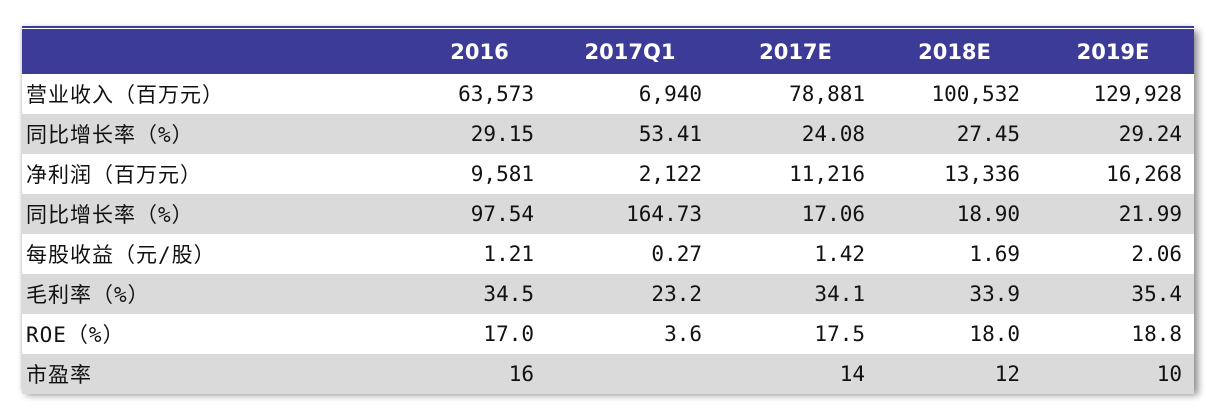 Image resolution: width=1221 pixels, height=415 pixels. I want to click on cell-value: 12, so click(1007, 374).